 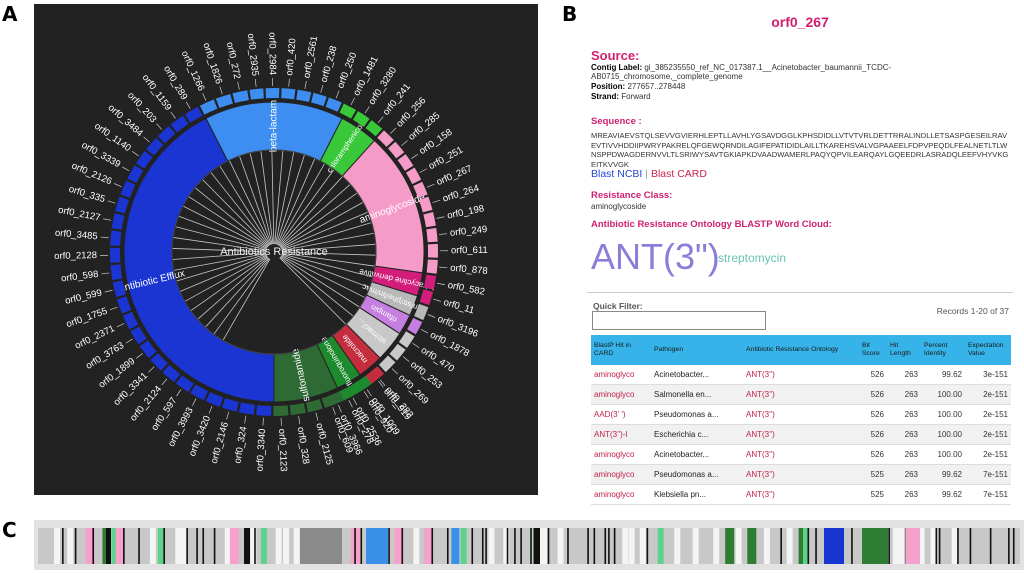 What do you see at coordinates (988, 350) in the screenshot?
I see `table-column-header: Expectation Value` at bounding box center [988, 350].